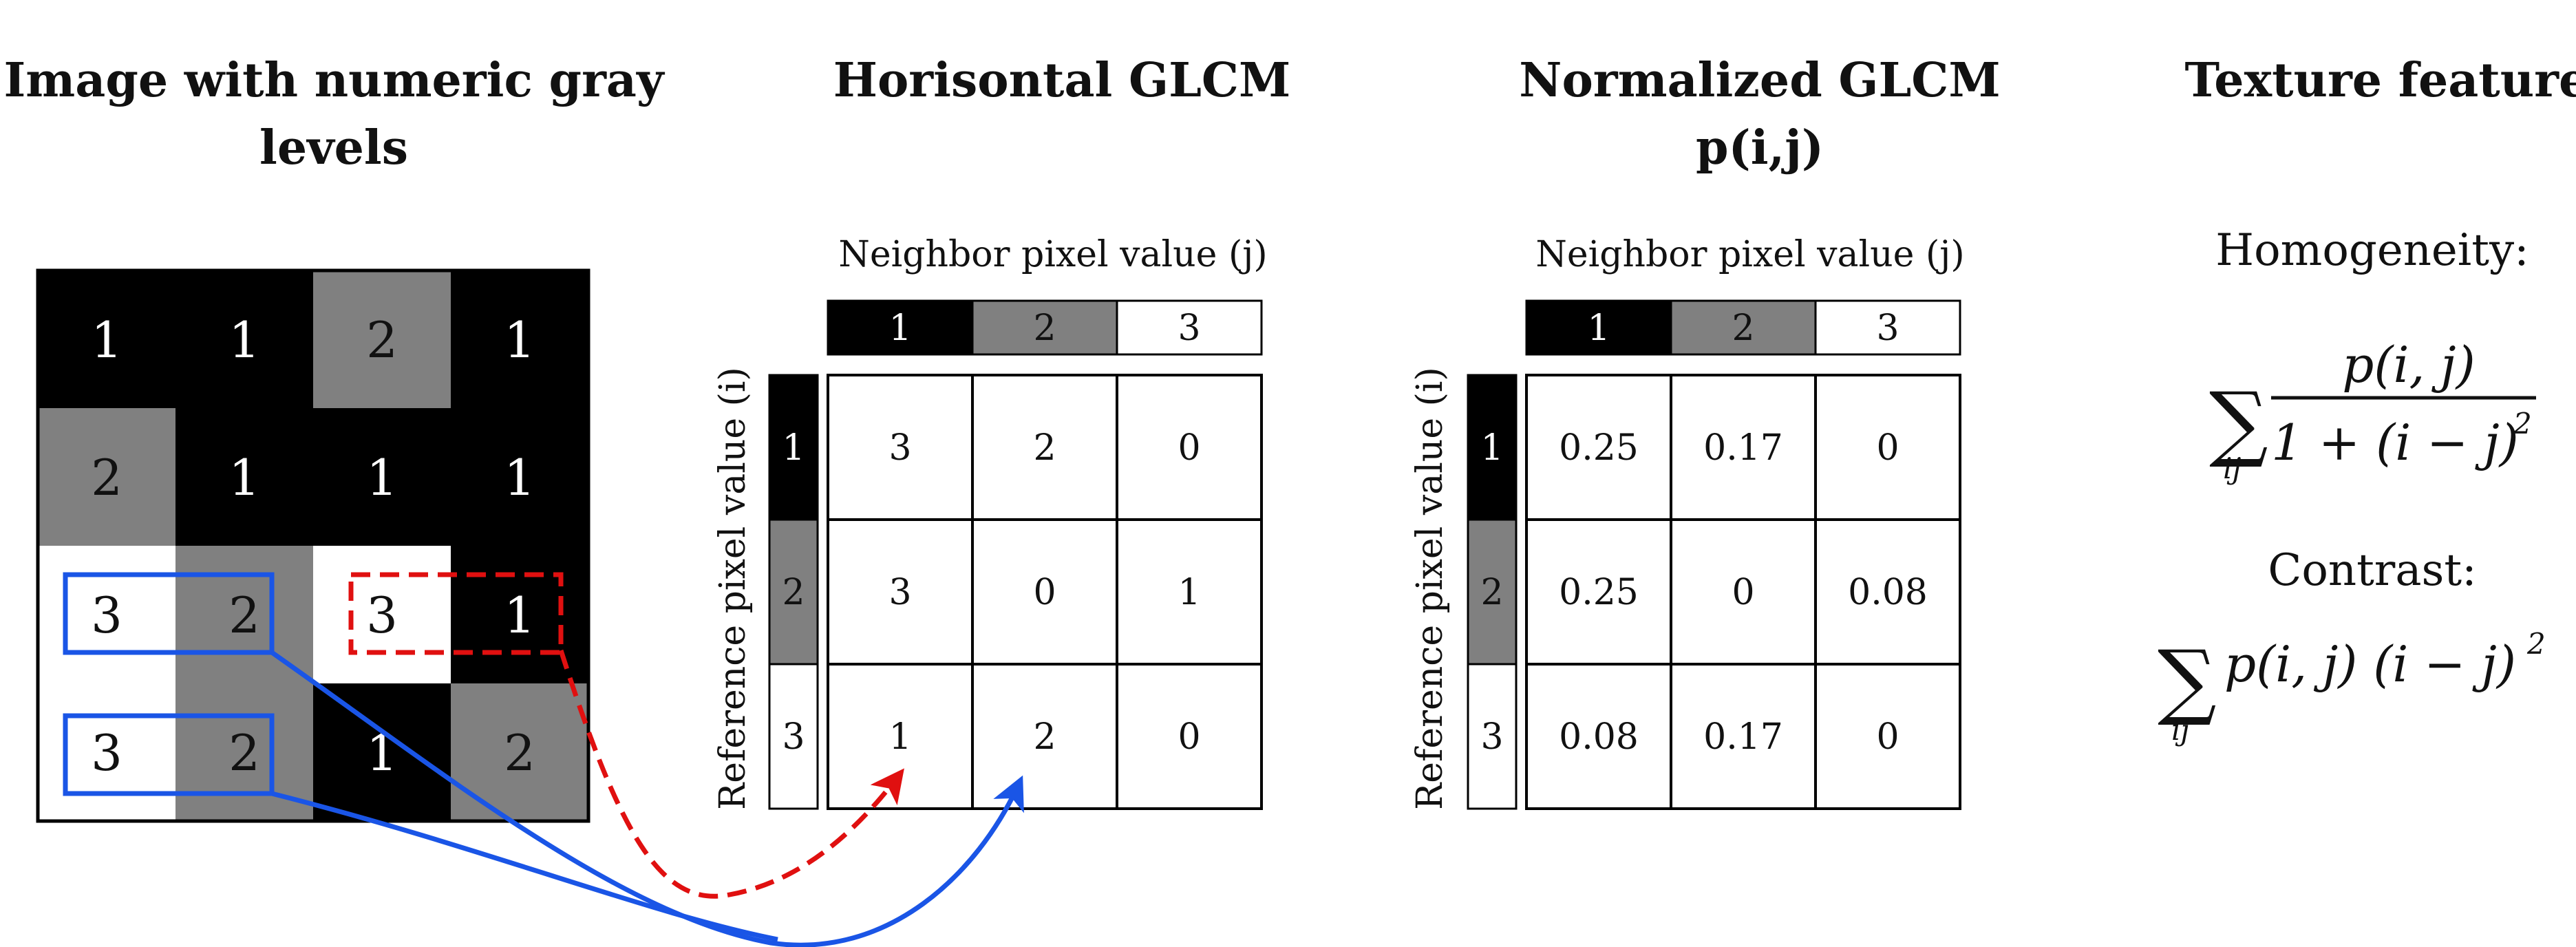 The height and width of the screenshot is (947, 2576). Describe the element at coordinates (2372, 250) in the screenshot. I see `homogeneity-label: Homogeneity:` at that location.